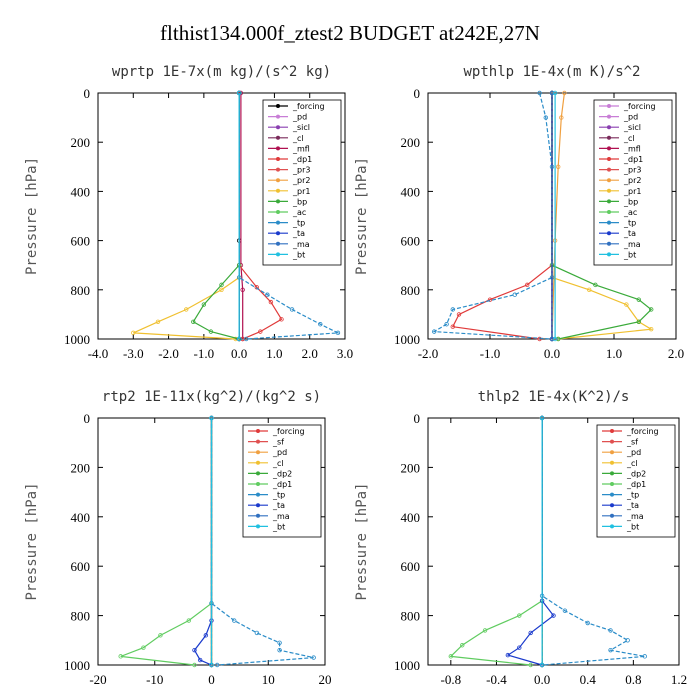 The width and height of the screenshot is (700, 700). What do you see at coordinates (77, 339) in the screenshot?
I see `y-tick-label: 1000` at bounding box center [77, 339].